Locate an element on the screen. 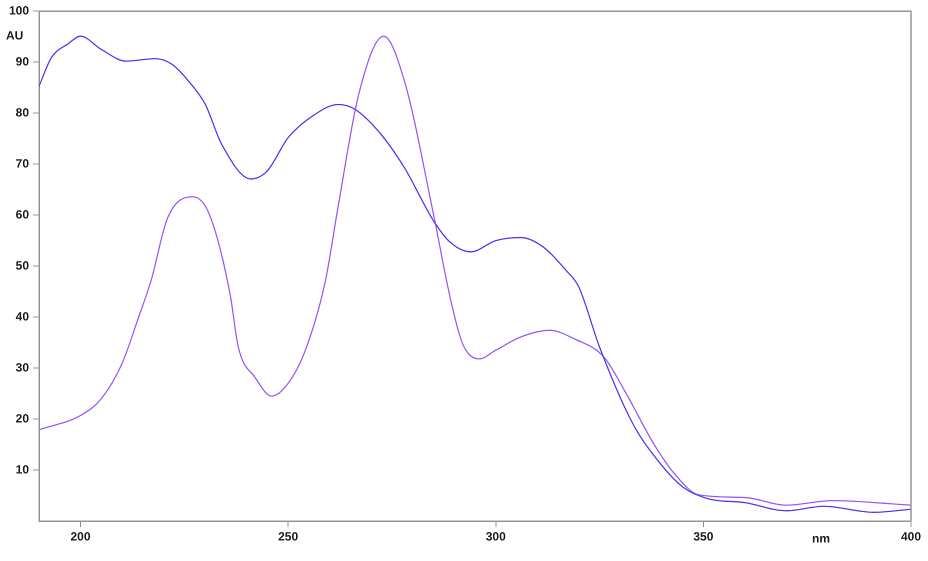  x-axis-title: nm is located at coordinates (821, 538).